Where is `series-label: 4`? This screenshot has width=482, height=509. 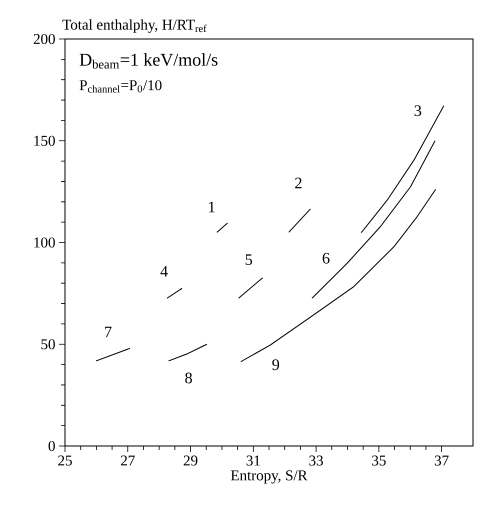 series-label: 4 is located at coordinates (164, 271).